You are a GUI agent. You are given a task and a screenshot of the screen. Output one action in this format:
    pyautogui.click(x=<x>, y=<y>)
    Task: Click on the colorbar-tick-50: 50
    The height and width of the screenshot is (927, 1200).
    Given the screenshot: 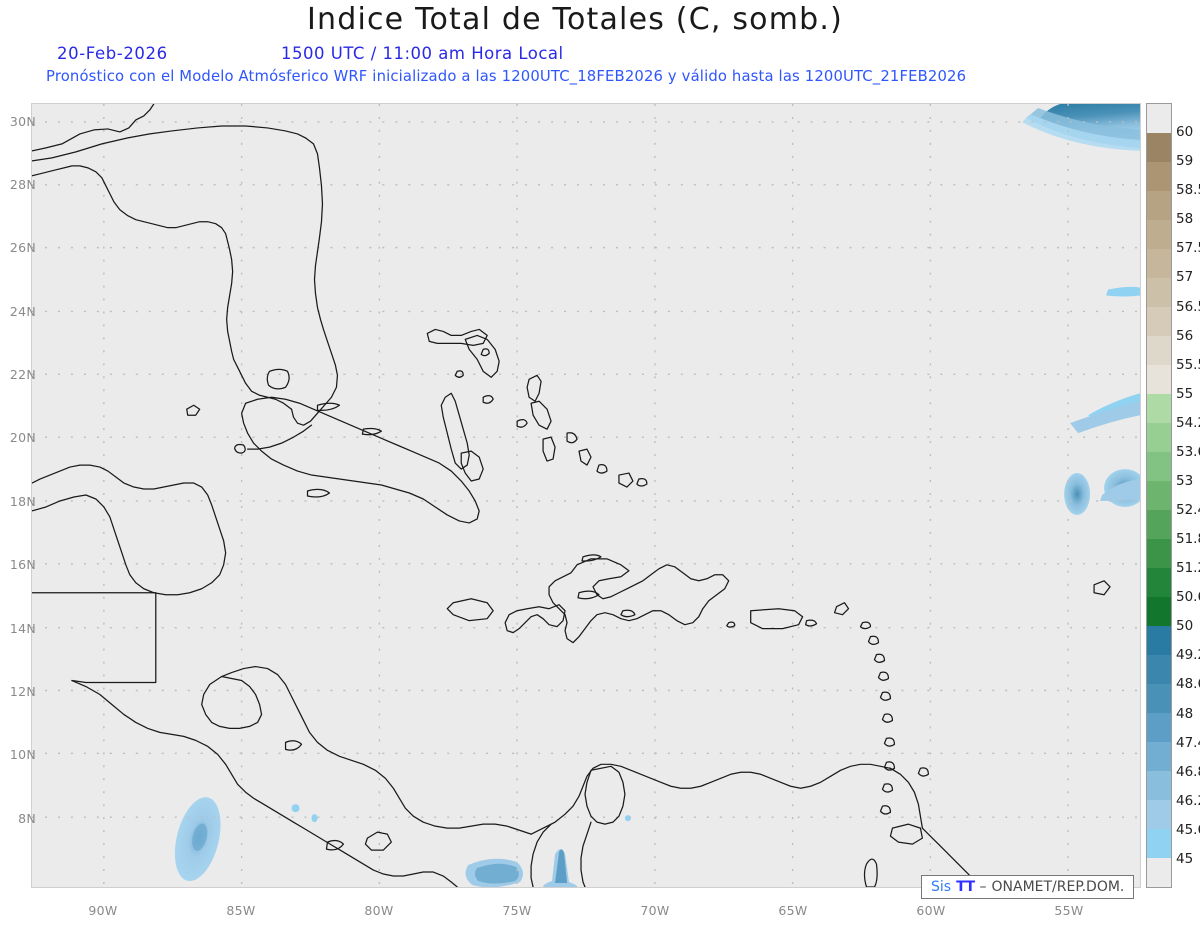 What is the action you would take?
    pyautogui.click(x=1185, y=626)
    